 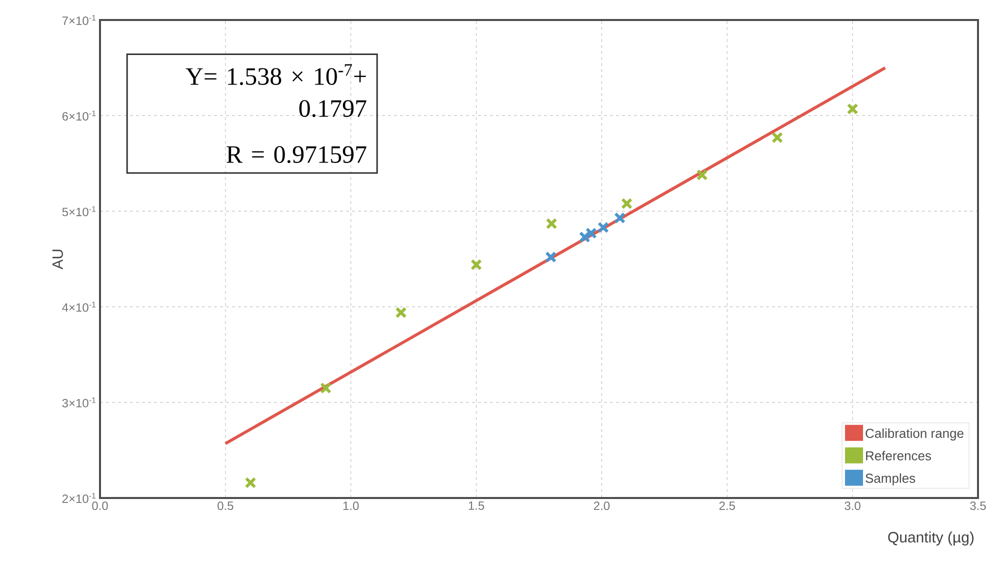 What do you see at coordinates (276, 91) in the screenshot?
I see `annotation: Y= 1.538 × 10$^{-7}$+ 0.1797` at bounding box center [276, 91].